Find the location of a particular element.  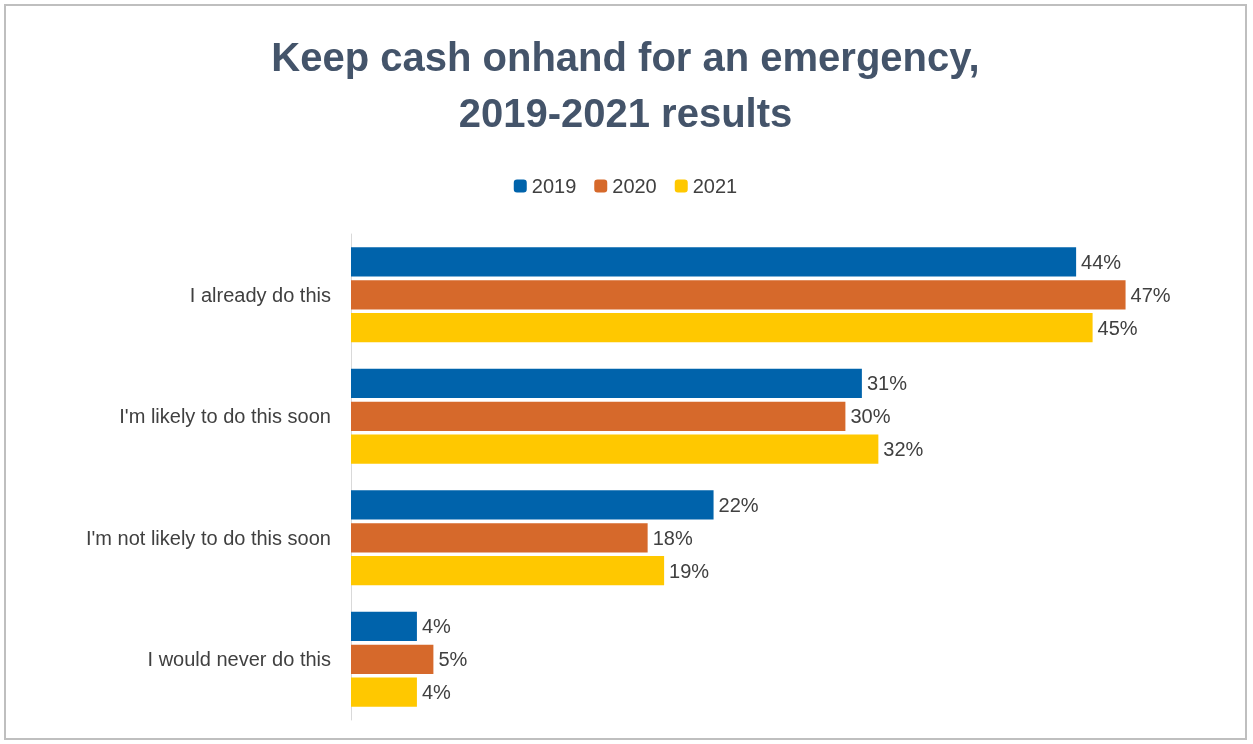

chart-title: Keep cash onhand for an emergency, 2019-2021 results is located at coordinates (625, 85).